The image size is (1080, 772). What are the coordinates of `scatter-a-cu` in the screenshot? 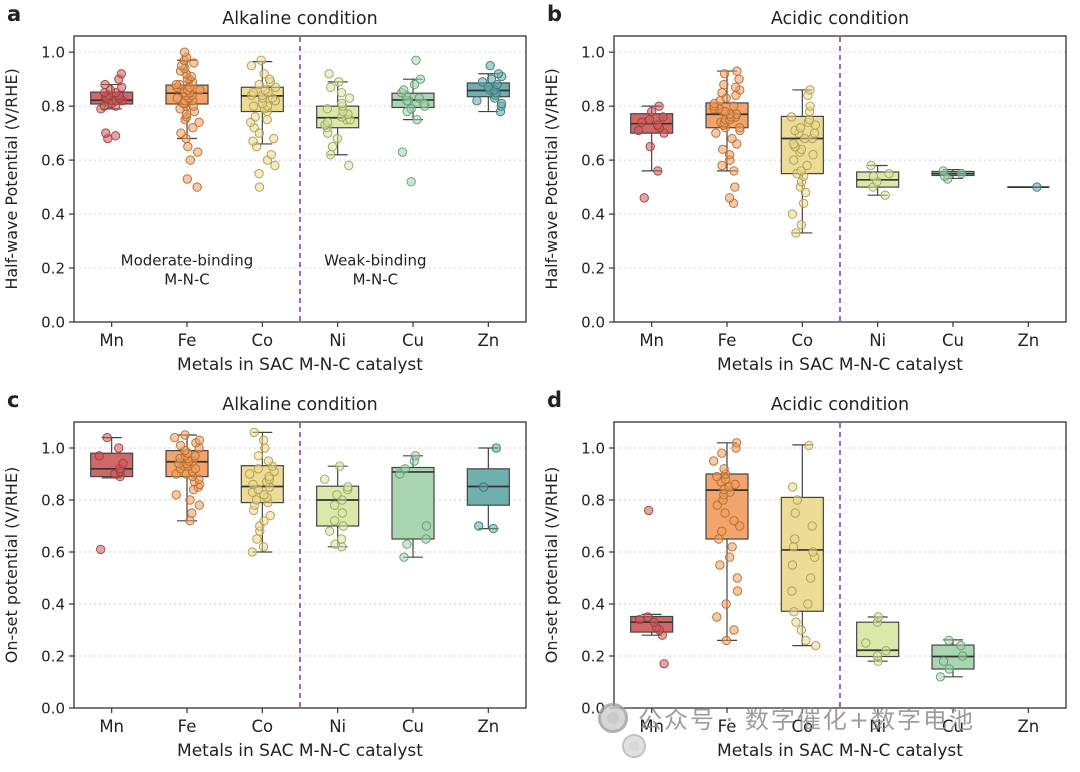 It's located at (413, 121).